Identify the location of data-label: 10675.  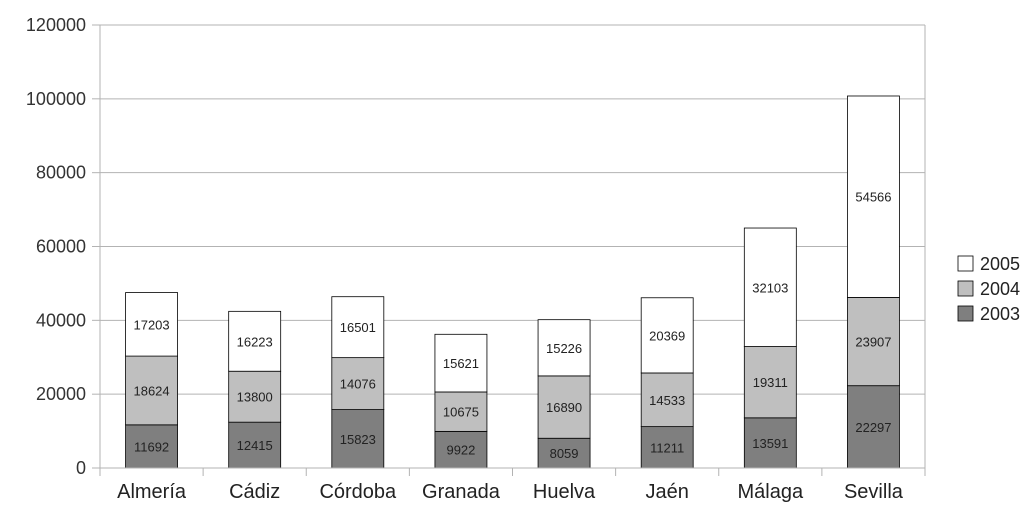
(461, 412).